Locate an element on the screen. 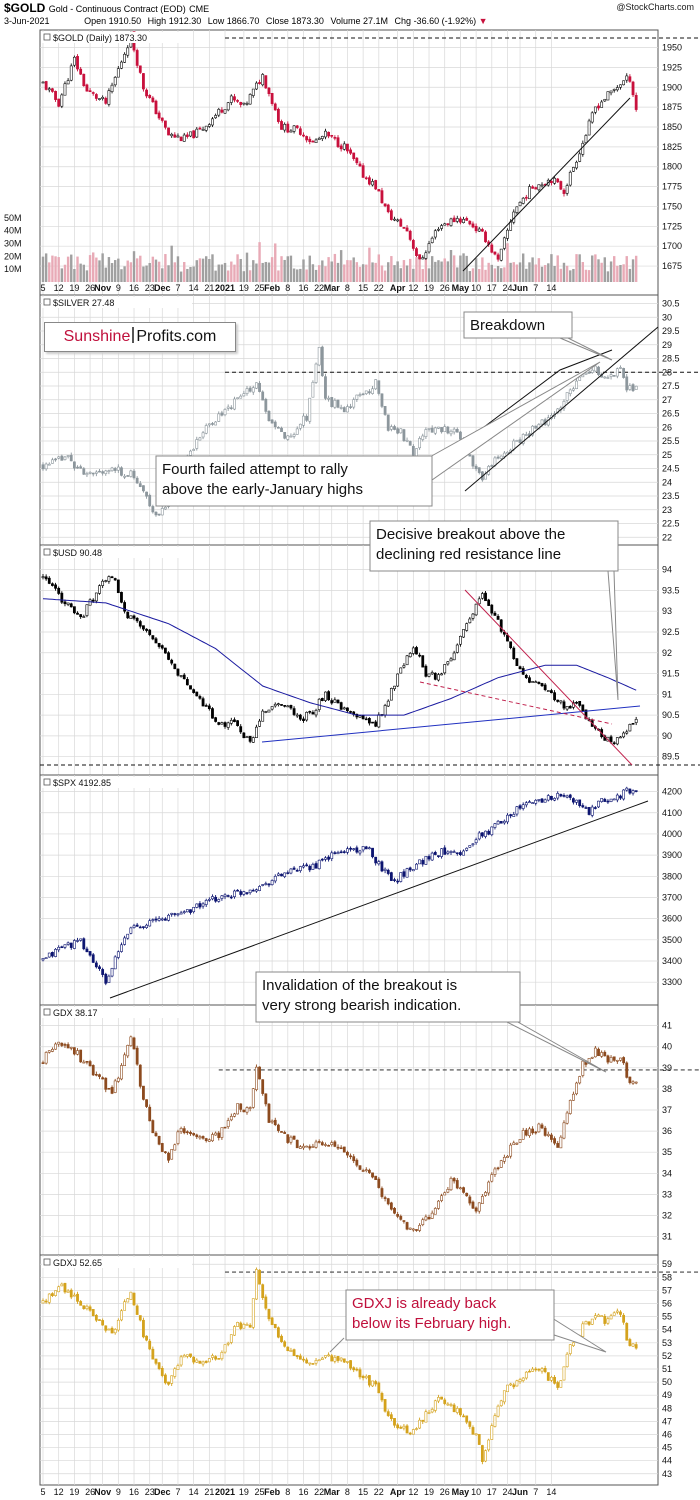 The height and width of the screenshot is (1500, 700). y-tick-label: 49 is located at coordinates (667, 1395).